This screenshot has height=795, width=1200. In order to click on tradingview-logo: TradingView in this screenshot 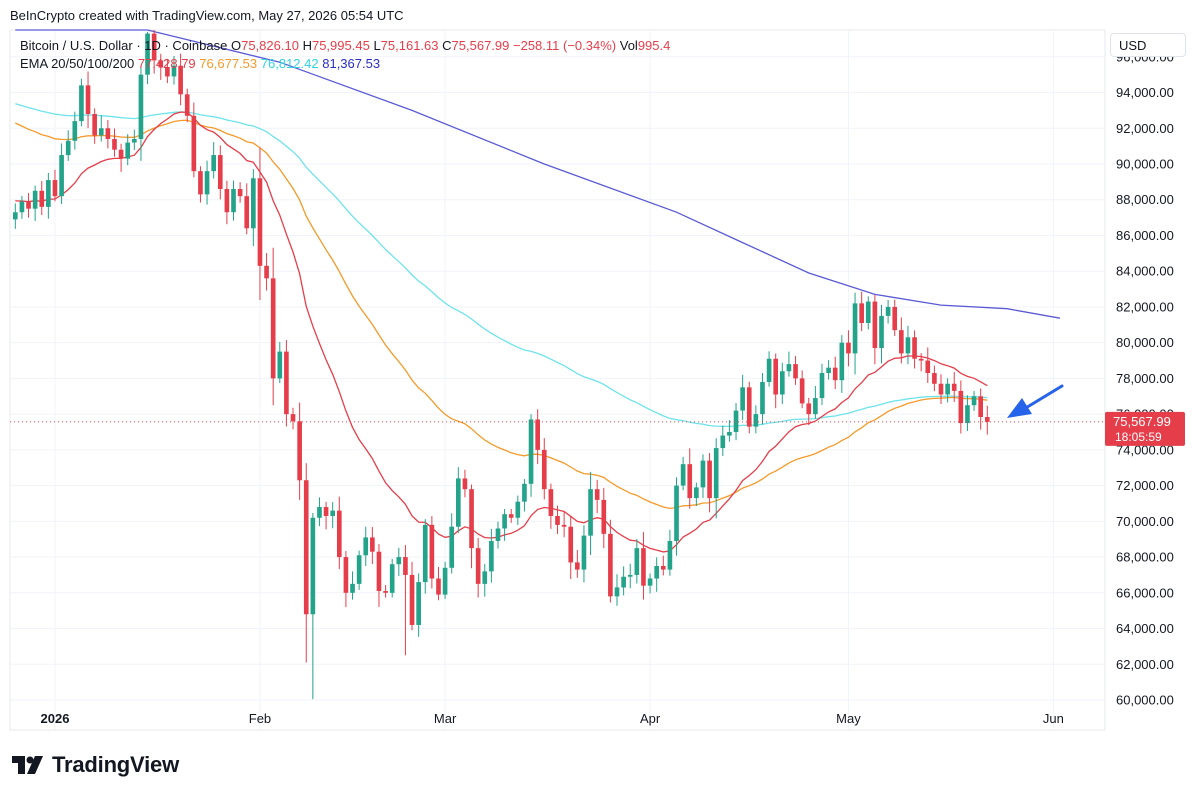, I will do `click(95, 765)`.